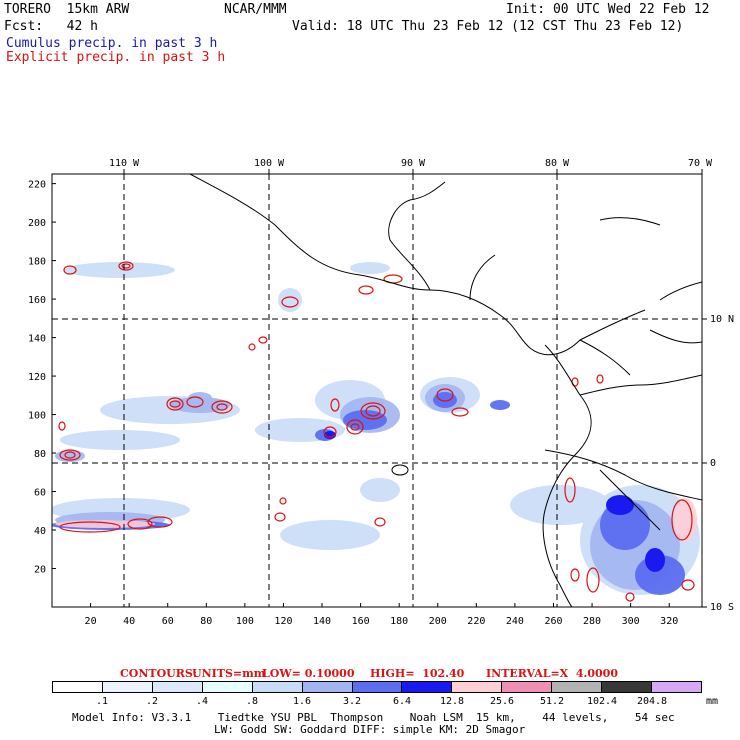  I want to click on y-grid-label: 120, so click(37, 377).